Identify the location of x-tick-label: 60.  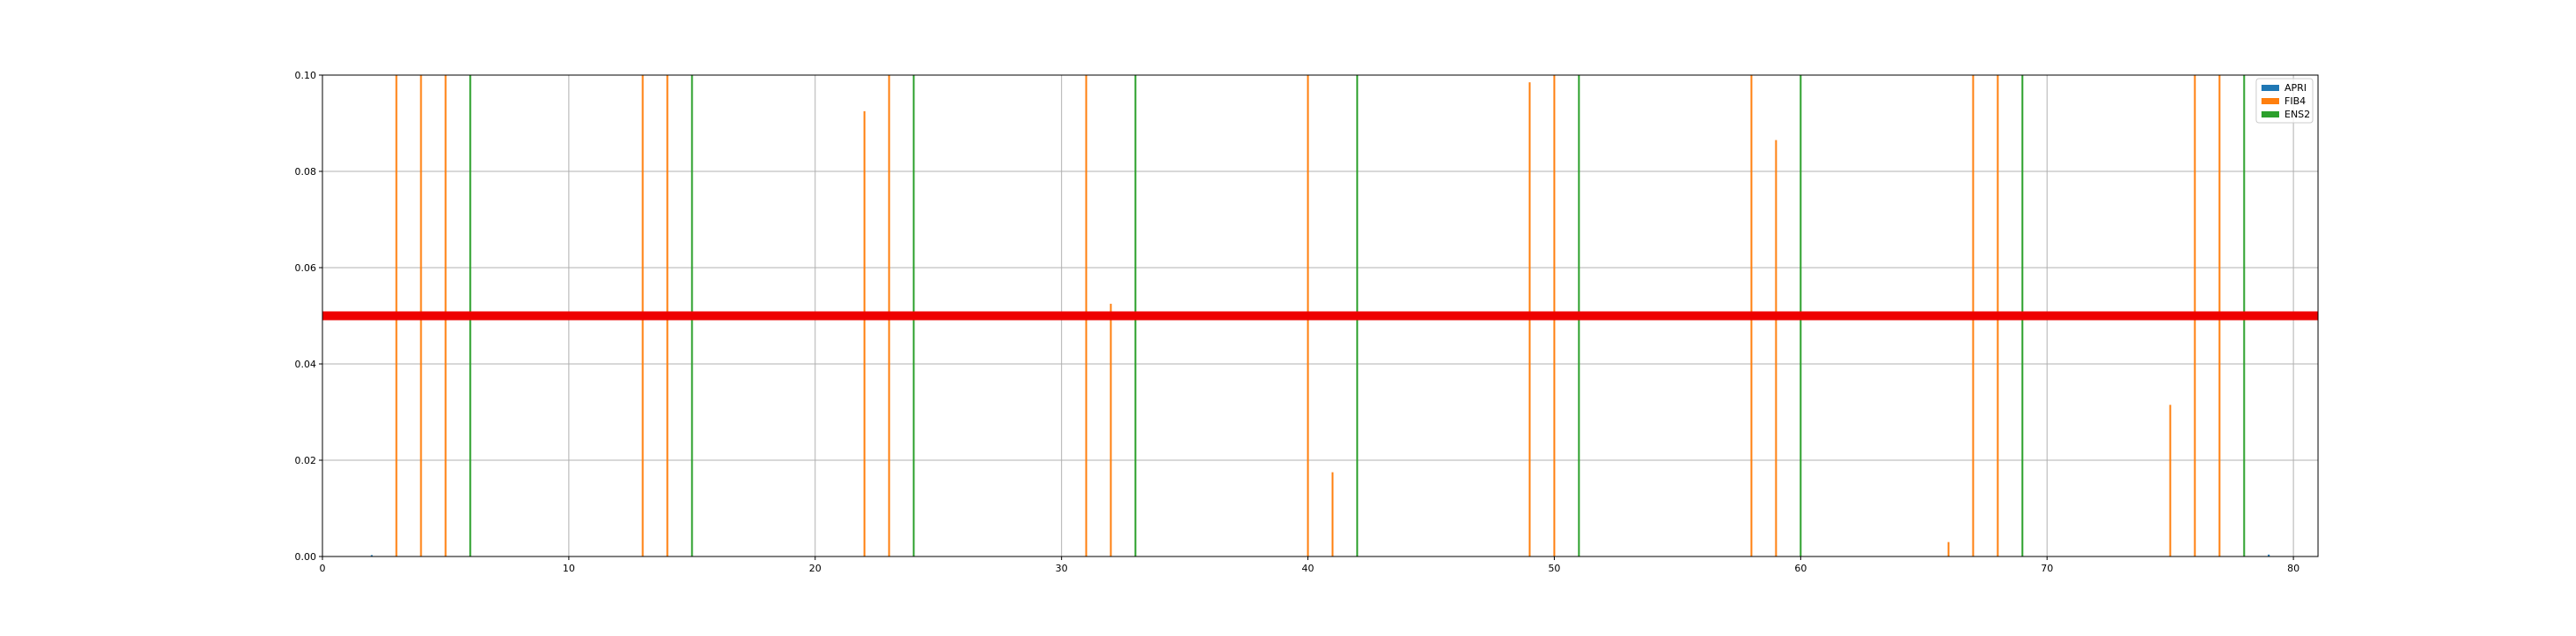
(1801, 568).